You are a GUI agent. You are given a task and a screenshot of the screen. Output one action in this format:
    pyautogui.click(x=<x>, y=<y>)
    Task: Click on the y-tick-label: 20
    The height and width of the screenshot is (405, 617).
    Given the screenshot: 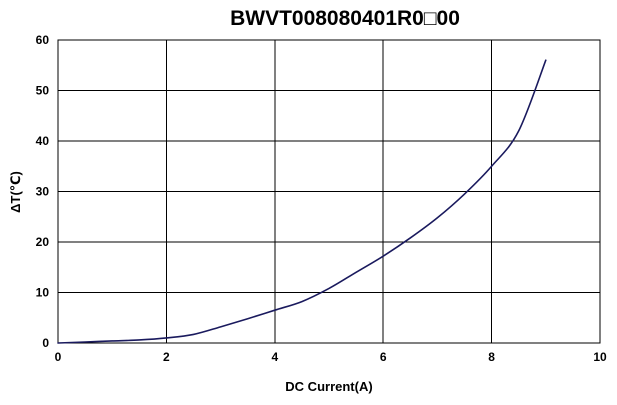 What is the action you would take?
    pyautogui.click(x=43, y=242)
    